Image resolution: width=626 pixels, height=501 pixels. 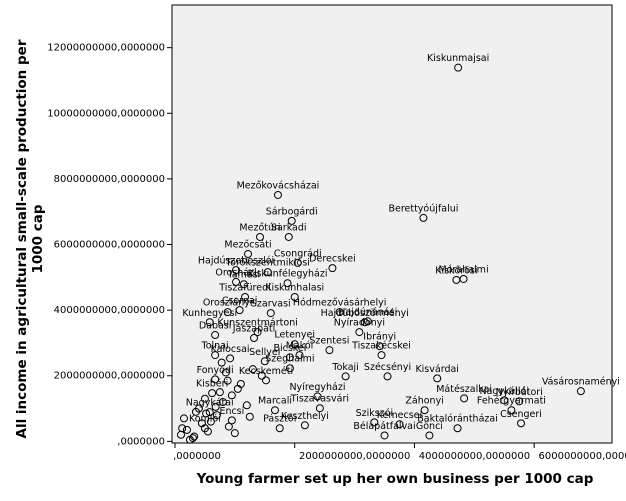 I want to click on point-label: Mórahalmi, so click(x=463, y=269).